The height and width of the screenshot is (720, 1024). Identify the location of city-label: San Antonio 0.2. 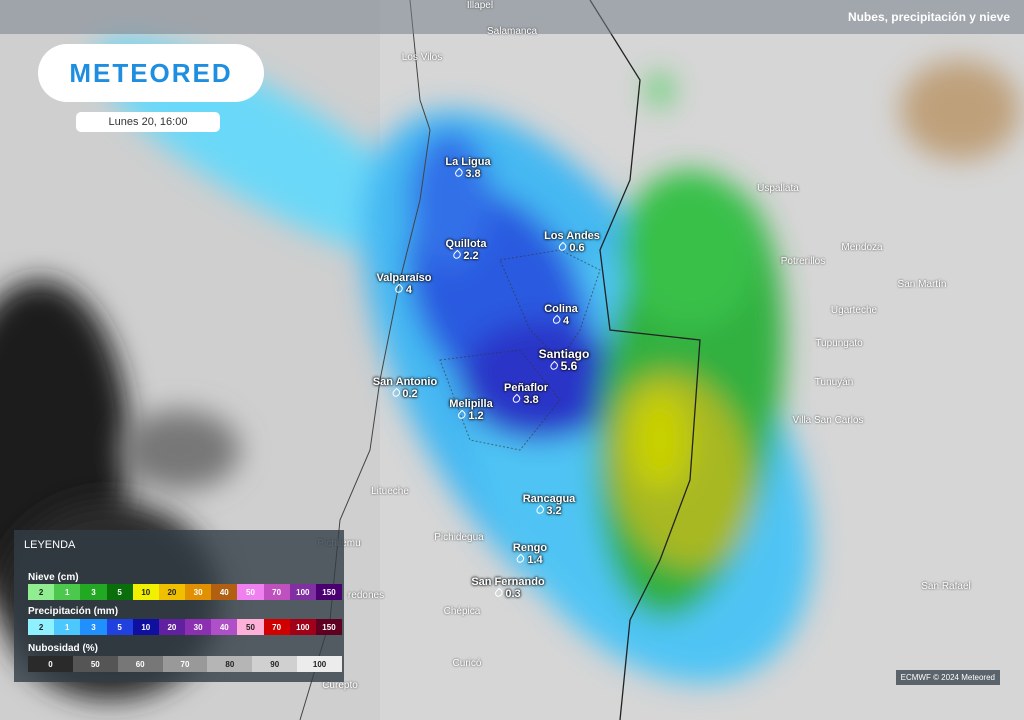
(405, 388).